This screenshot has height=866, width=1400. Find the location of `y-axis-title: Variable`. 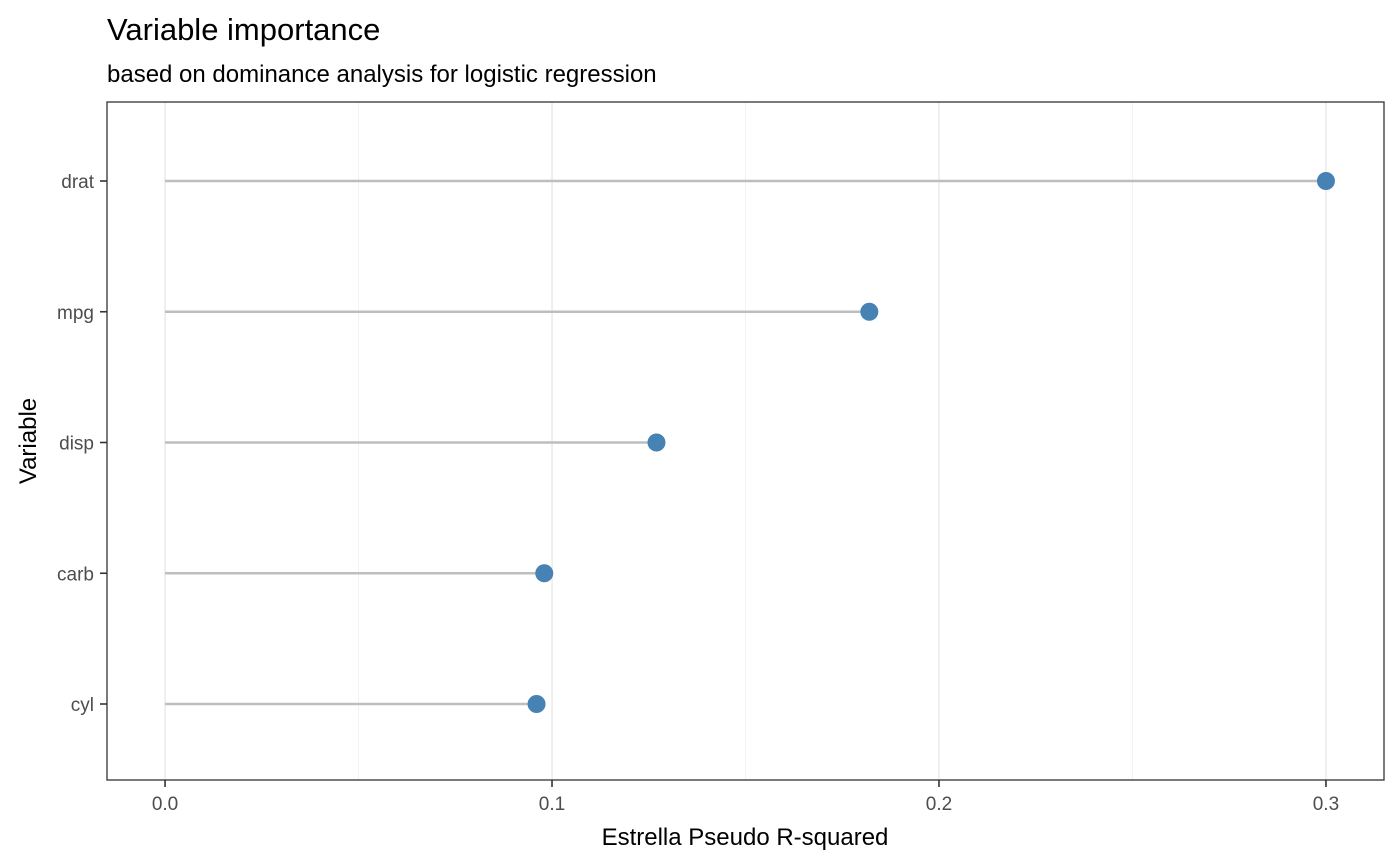

y-axis-title: Variable is located at coordinates (28, 441).